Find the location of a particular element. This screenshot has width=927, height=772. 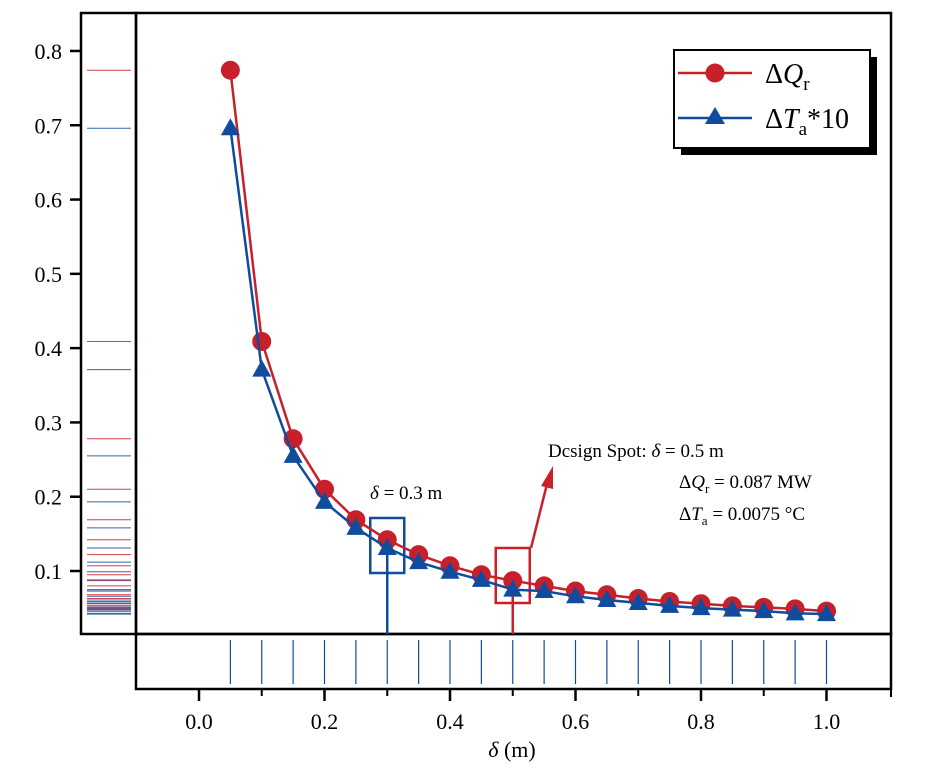

arrow-head is located at coordinates (547, 477).